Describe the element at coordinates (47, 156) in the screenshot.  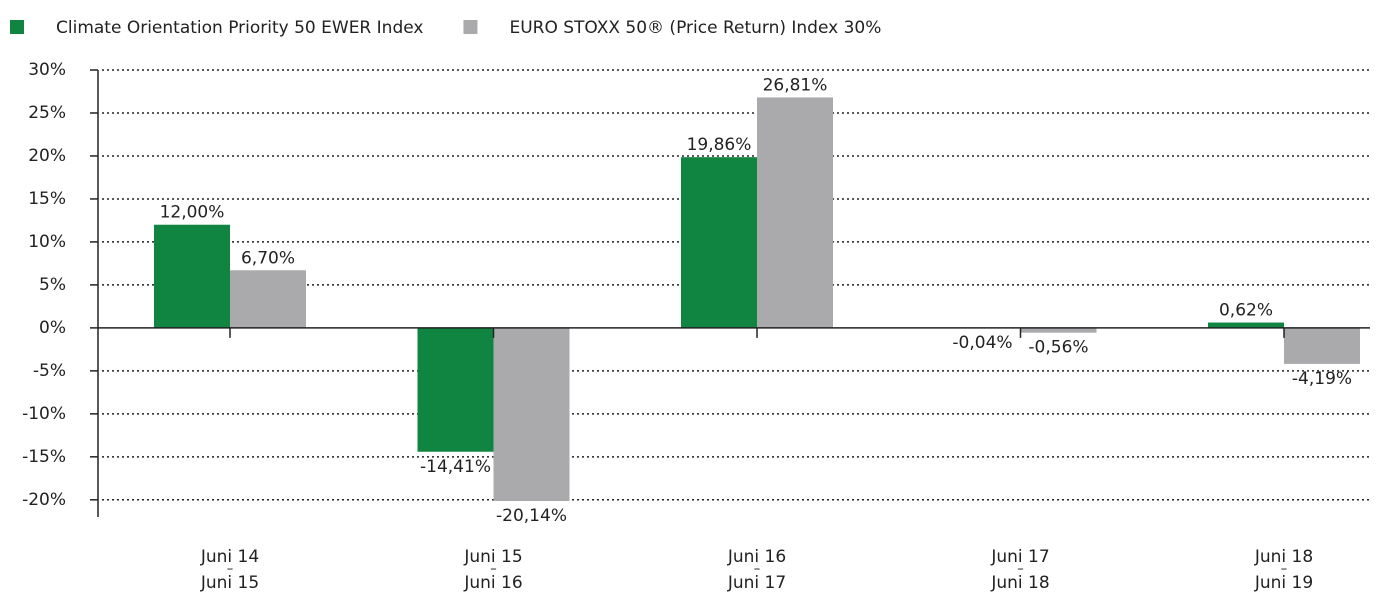
I see `y-tick-label: 20%` at that location.